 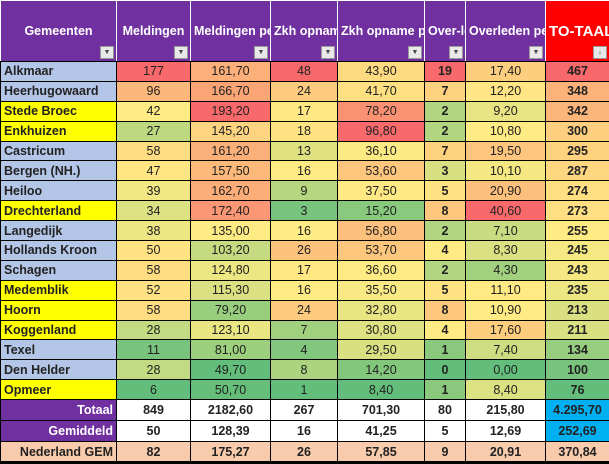 What do you see at coordinates (445, 310) in the screenshot?
I see `data-cell: 8` at bounding box center [445, 310].